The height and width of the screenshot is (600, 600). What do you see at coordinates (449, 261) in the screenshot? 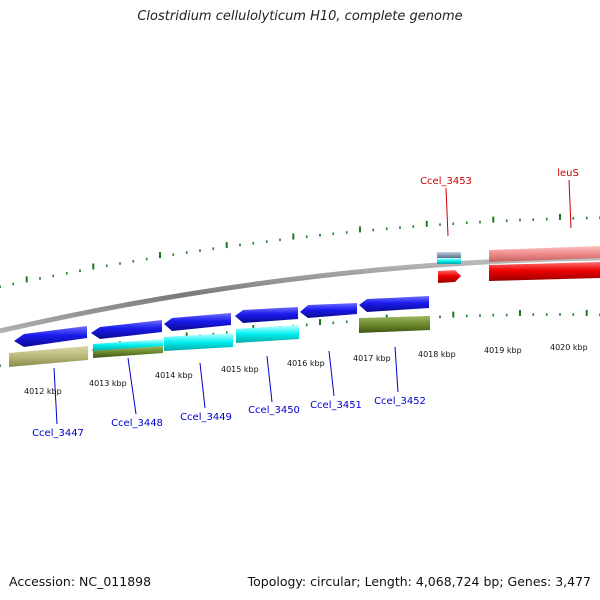
I see `cog-bar-ccel-3453-cyan` at bounding box center [449, 261].